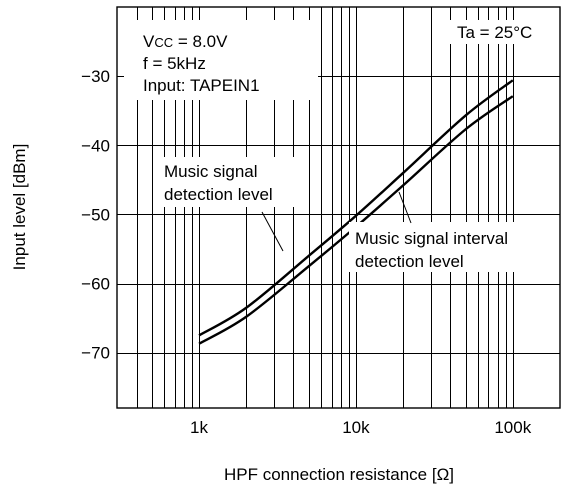 Image resolution: width=567 pixels, height=488 pixels. What do you see at coordinates (199, 427) in the screenshot?
I see `x-tick-label: 1k` at bounding box center [199, 427].